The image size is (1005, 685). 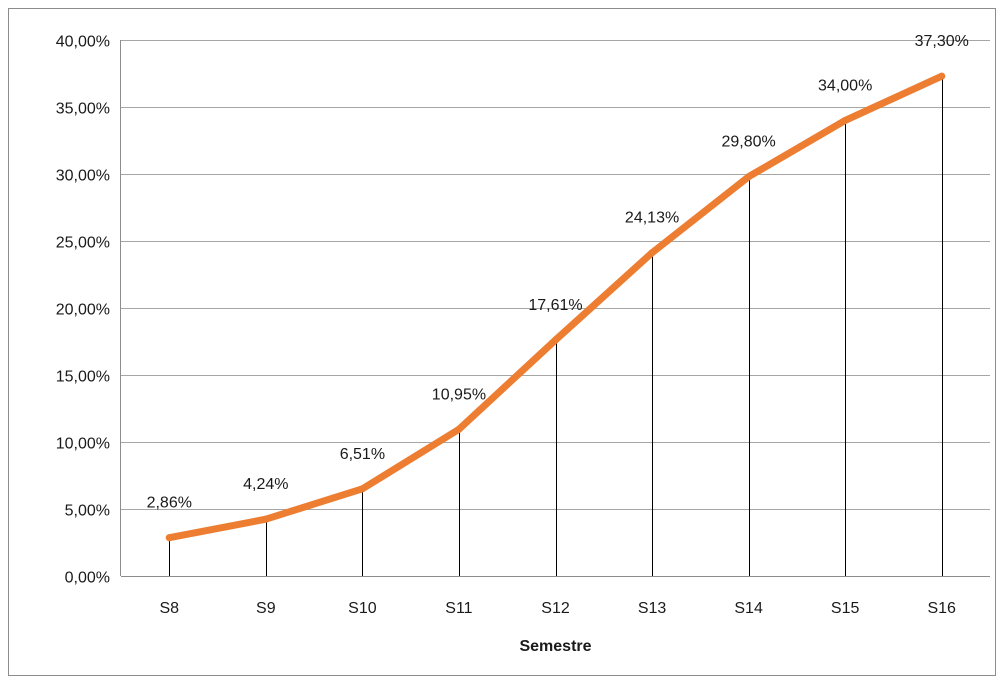 I want to click on data-label: 34,00%, so click(x=845, y=85).